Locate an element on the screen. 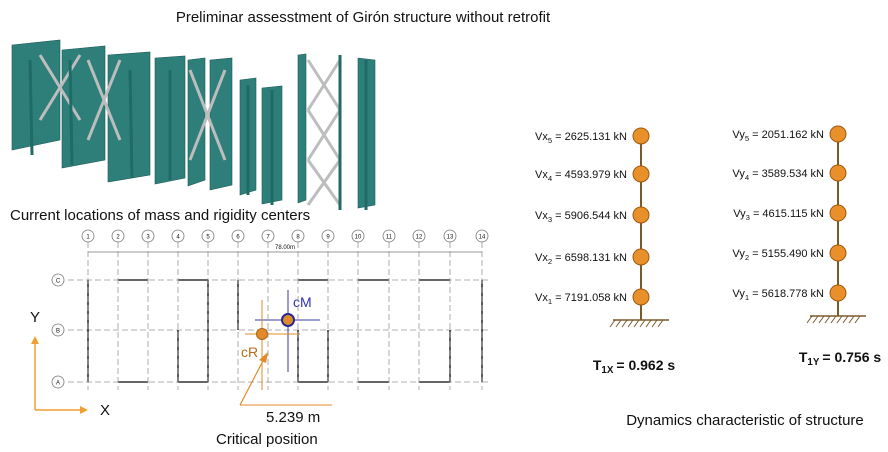 Image resolution: width=888 pixels, height=452 pixels. value: = 5906.544 kN is located at coordinates (591, 216).